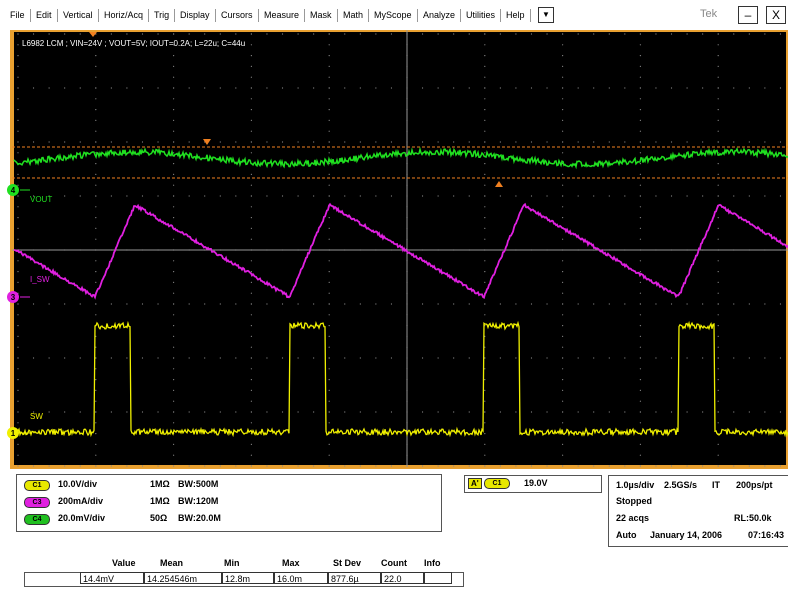  I want to click on acq-acqs: 22 acqs, so click(633, 518).